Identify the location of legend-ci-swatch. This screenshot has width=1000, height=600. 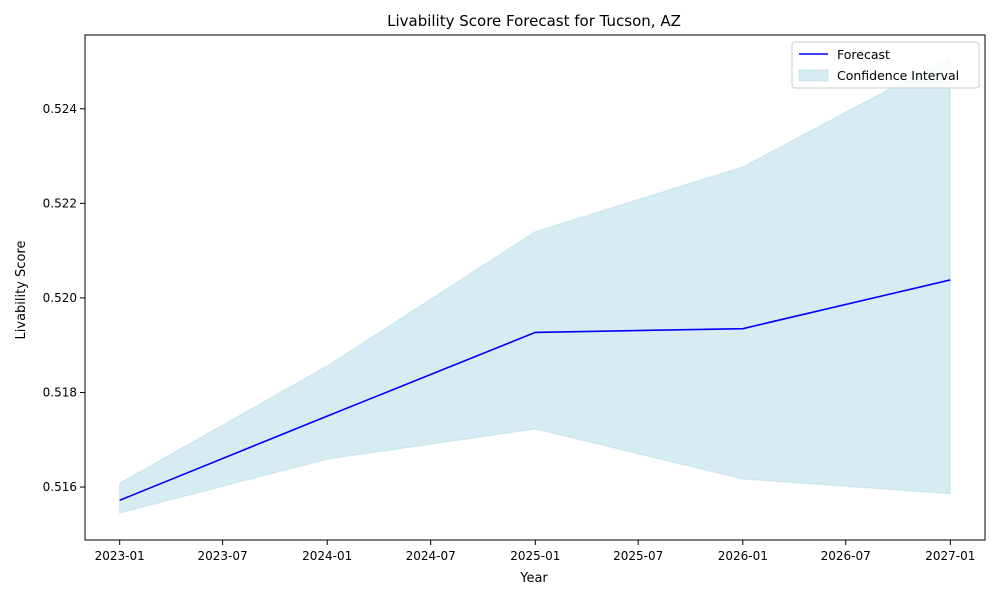
(813, 75).